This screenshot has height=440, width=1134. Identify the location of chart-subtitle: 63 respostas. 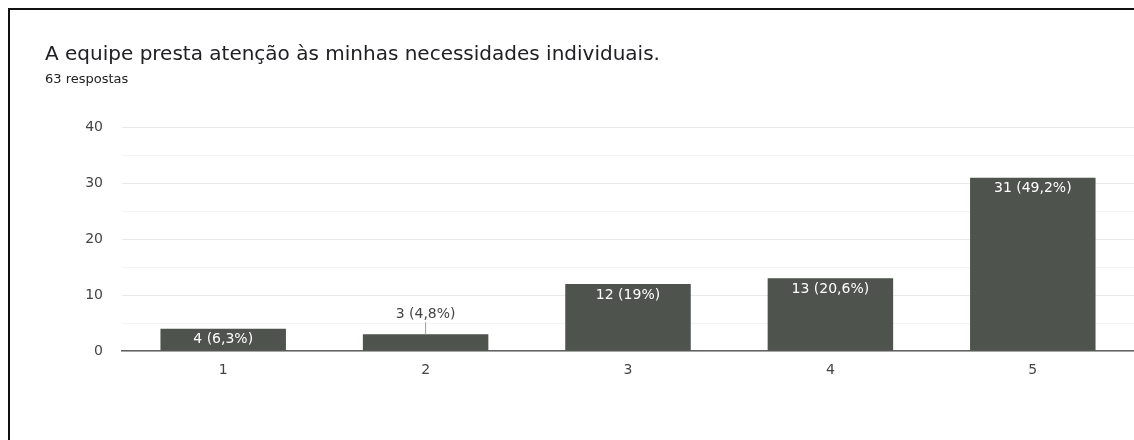
(87, 79).